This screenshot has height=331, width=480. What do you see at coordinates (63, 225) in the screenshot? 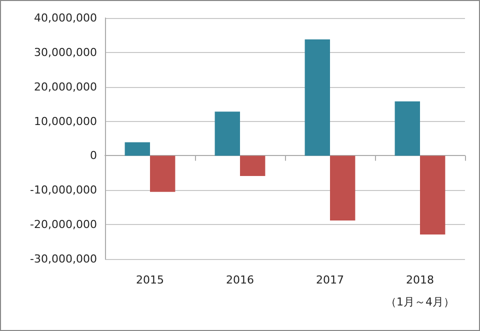
I see `y-tick-label: -20,000,000` at bounding box center [63, 225].